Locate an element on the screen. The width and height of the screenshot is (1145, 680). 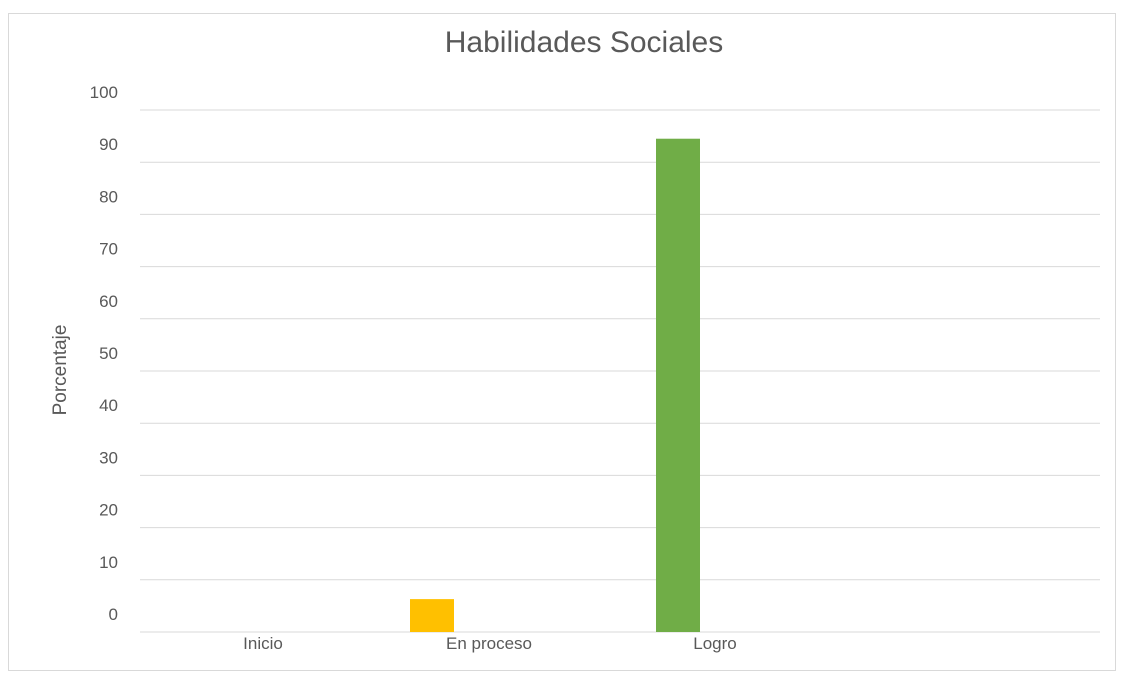
y-tick-label: 50 is located at coordinates (108, 353).